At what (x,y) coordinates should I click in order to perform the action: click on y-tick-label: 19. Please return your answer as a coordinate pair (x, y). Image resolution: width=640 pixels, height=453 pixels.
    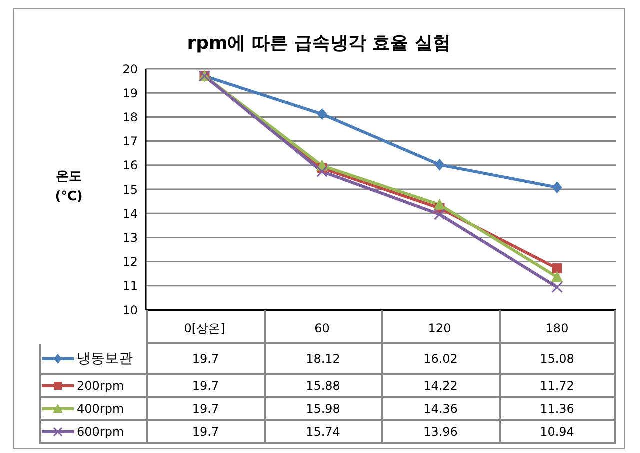
    Looking at the image, I should click on (130, 93).